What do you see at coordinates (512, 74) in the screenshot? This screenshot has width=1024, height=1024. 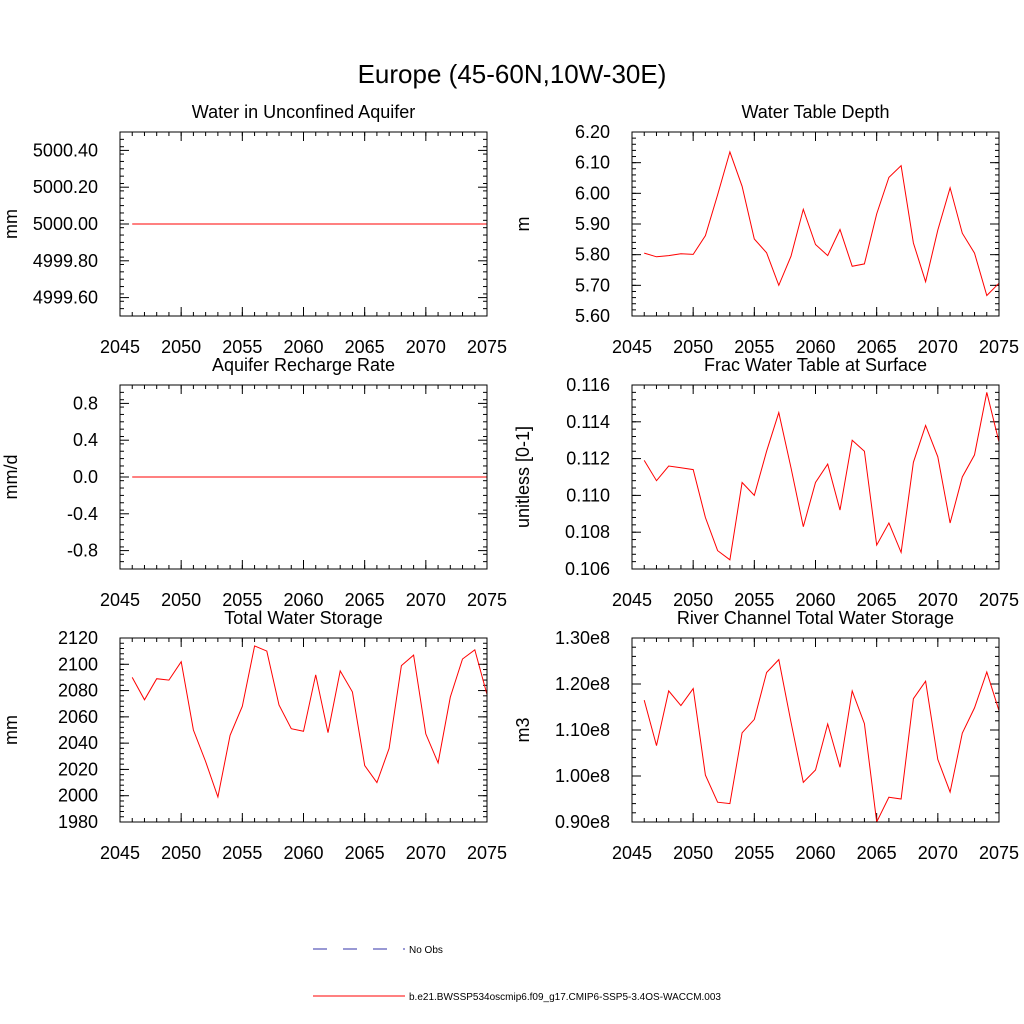 I see `figure-title: Europe (45-60N,10W-30E)` at bounding box center [512, 74].